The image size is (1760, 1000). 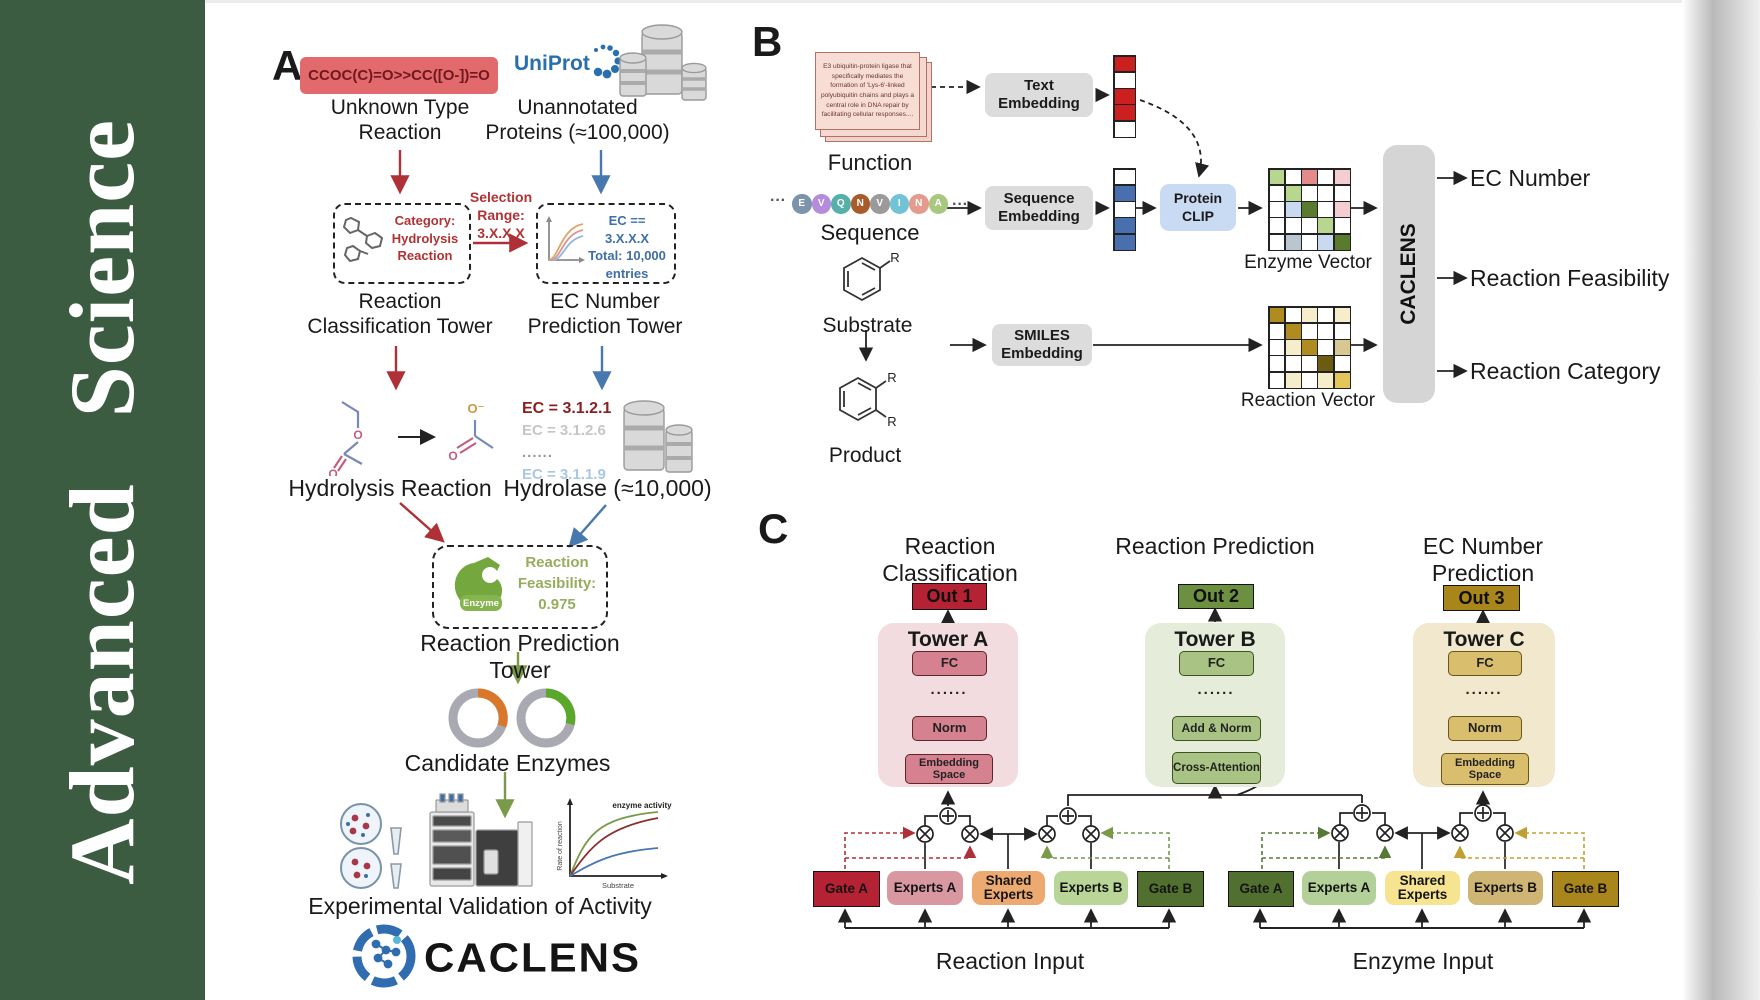 What do you see at coordinates (363, 239) in the screenshot?
I see `molecule-scribble-icon` at bounding box center [363, 239].